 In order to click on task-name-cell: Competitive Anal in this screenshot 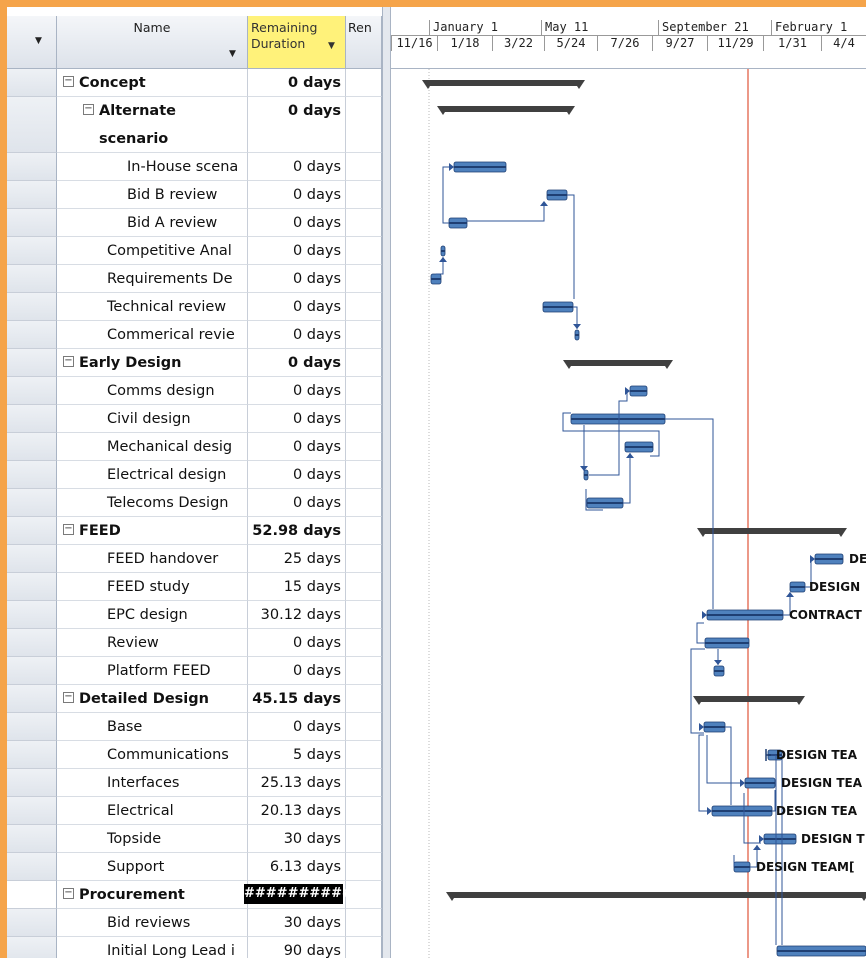, I will do `click(152, 251)`.